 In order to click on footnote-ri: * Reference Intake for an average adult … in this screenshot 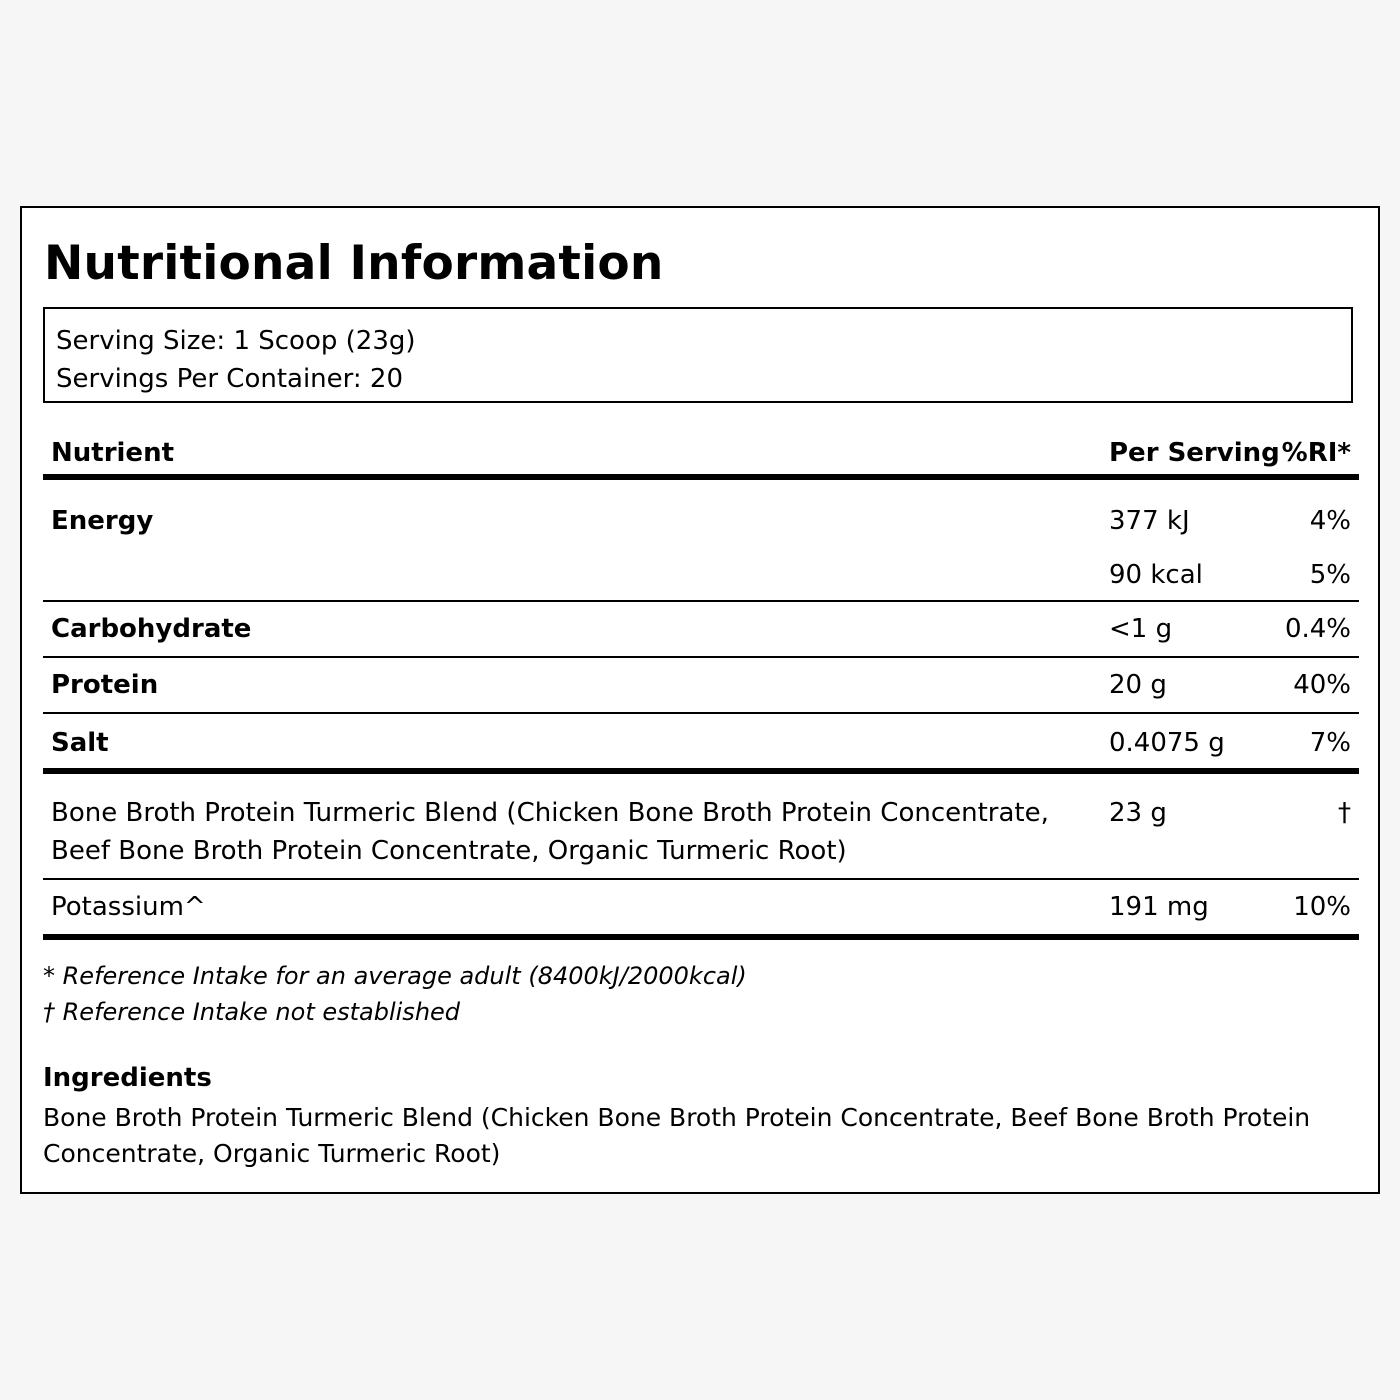, I will do `click(395, 976)`.